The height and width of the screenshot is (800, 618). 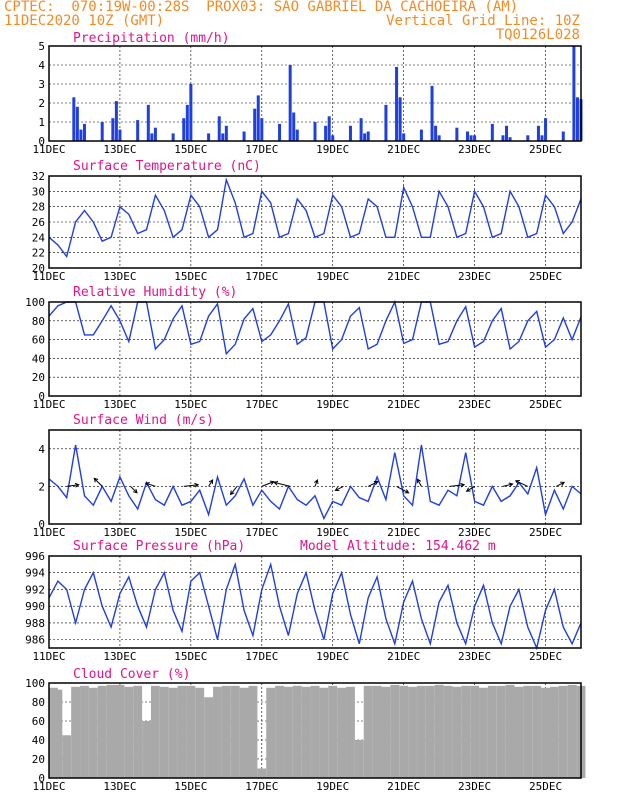 What do you see at coordinates (261, 276) in the screenshot?
I see `temp-xtick-label: 17DEC` at bounding box center [261, 276].